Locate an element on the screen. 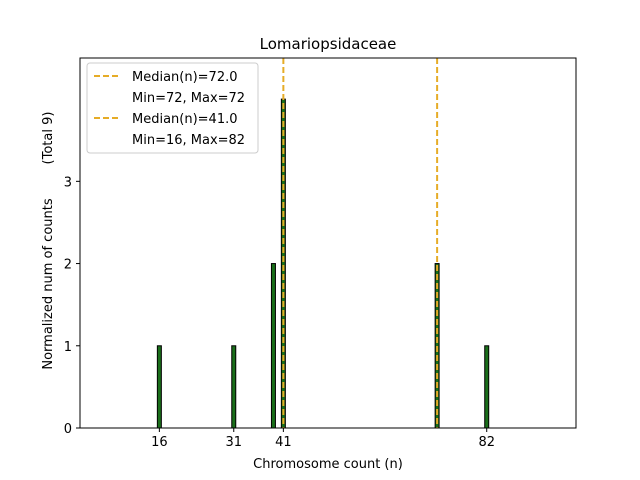 The width and height of the screenshot is (640, 480). y-tick-label: 0 is located at coordinates (68, 429).